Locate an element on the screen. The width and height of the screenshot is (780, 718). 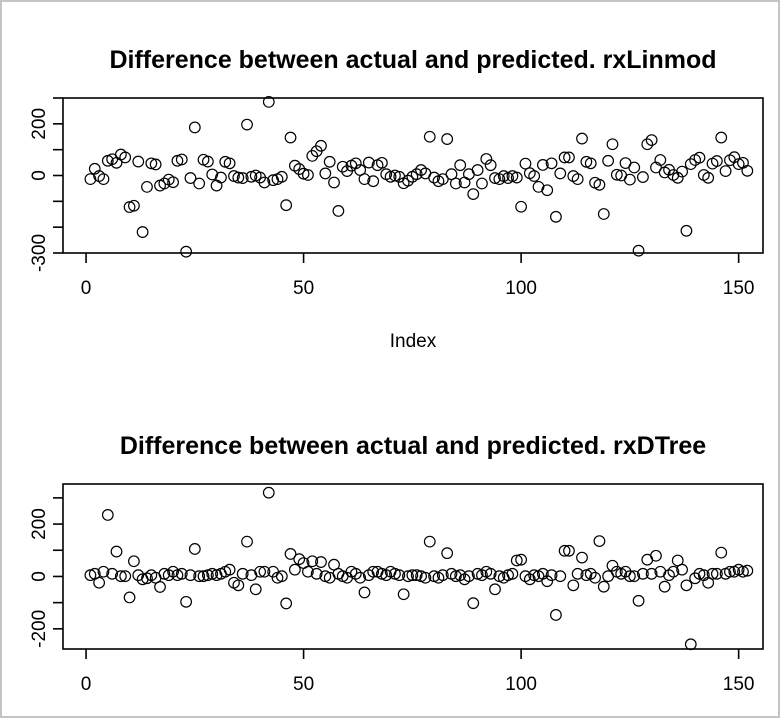
y-axis-tick-label: -200 is located at coordinates (39, 629).